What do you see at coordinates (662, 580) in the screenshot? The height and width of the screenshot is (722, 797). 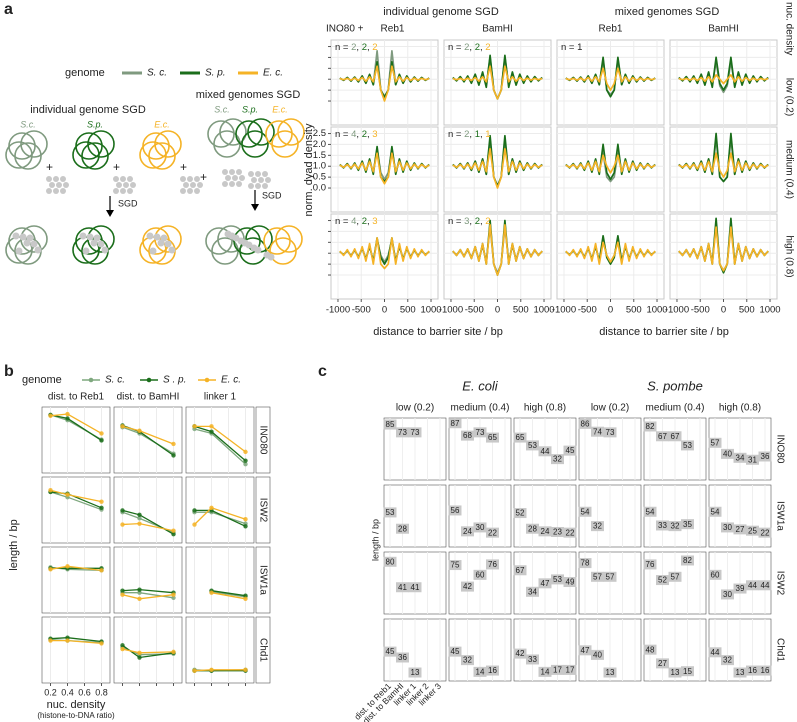 I see `value-label: 52` at bounding box center [662, 580].